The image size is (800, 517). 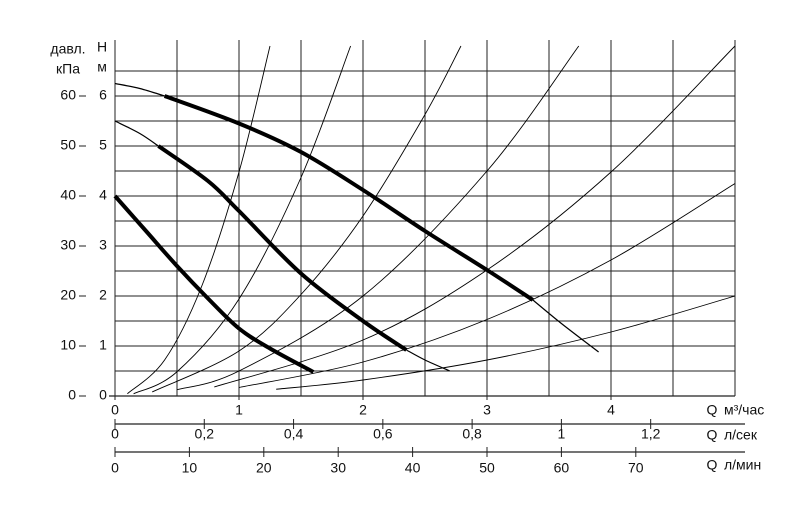 I want to click on x2-tick-label: 0,2, so click(x=205, y=434).